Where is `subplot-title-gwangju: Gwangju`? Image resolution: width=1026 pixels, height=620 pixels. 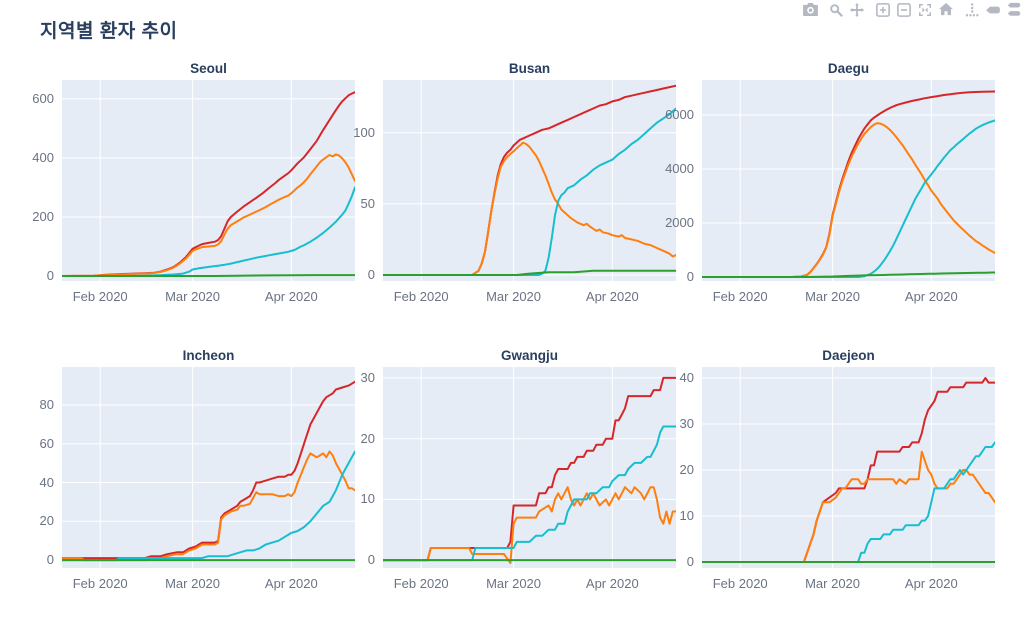
subplot-title-gwangju: Gwangju is located at coordinates (529, 355).